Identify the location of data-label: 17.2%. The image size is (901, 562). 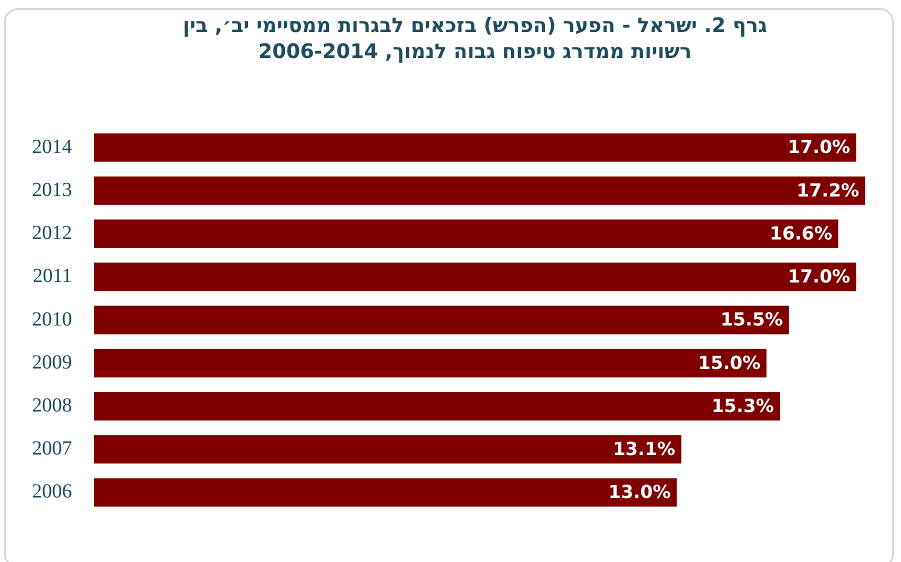
(828, 191).